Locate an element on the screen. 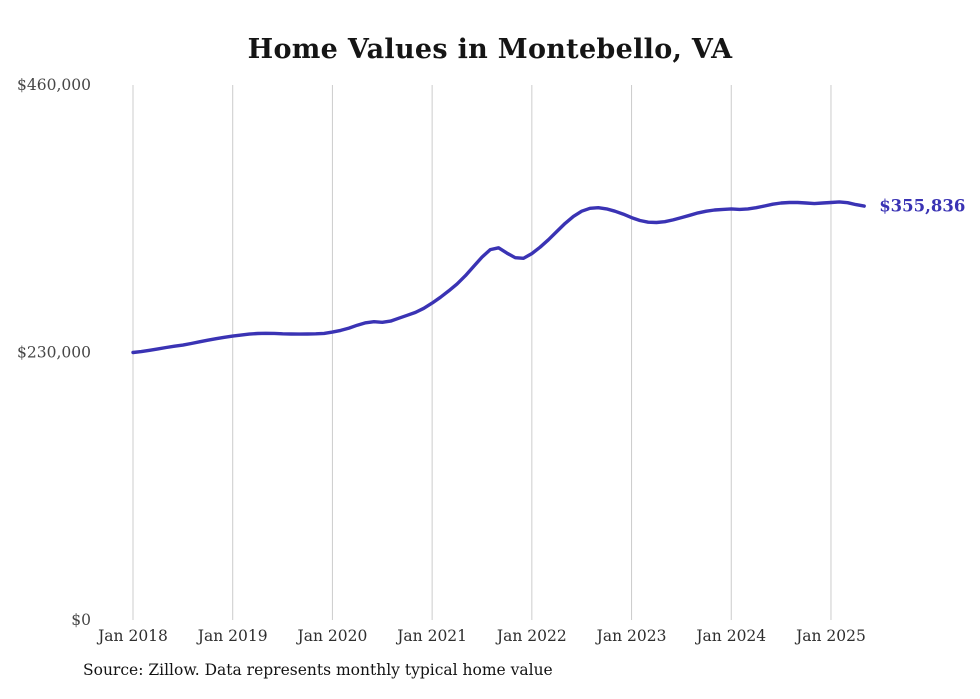  x-tick-label: Jan 2025 is located at coordinates (830, 636).